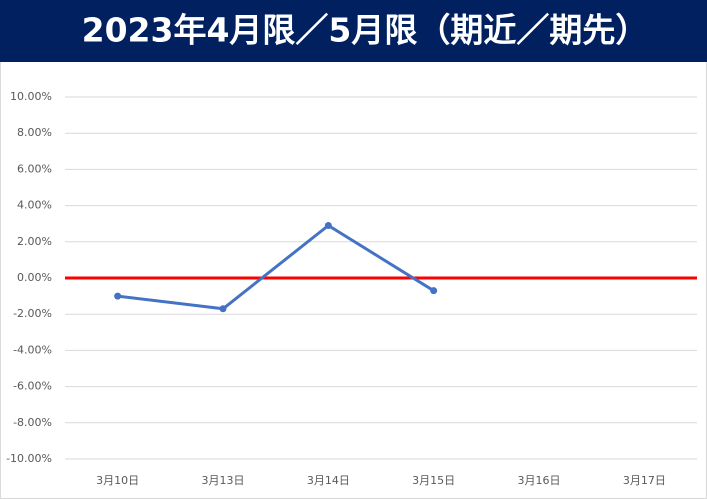 The image size is (707, 499). Describe the element at coordinates (539, 480) in the screenshot. I see `x-tick-label: 3月16日` at that location.